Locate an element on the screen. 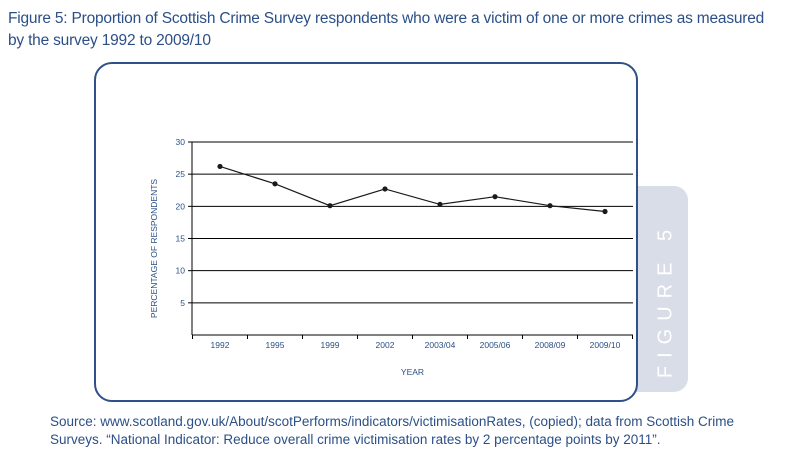 This screenshot has height=476, width=785. x-tick-label: 1999 is located at coordinates (330, 345).